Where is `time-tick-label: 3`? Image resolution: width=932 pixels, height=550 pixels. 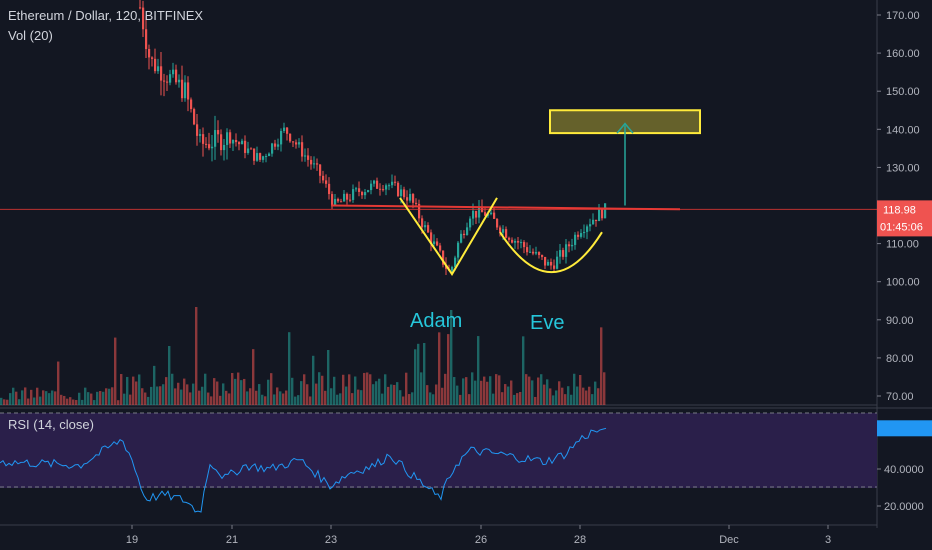 time-tick-label: 3 is located at coordinates (828, 540).